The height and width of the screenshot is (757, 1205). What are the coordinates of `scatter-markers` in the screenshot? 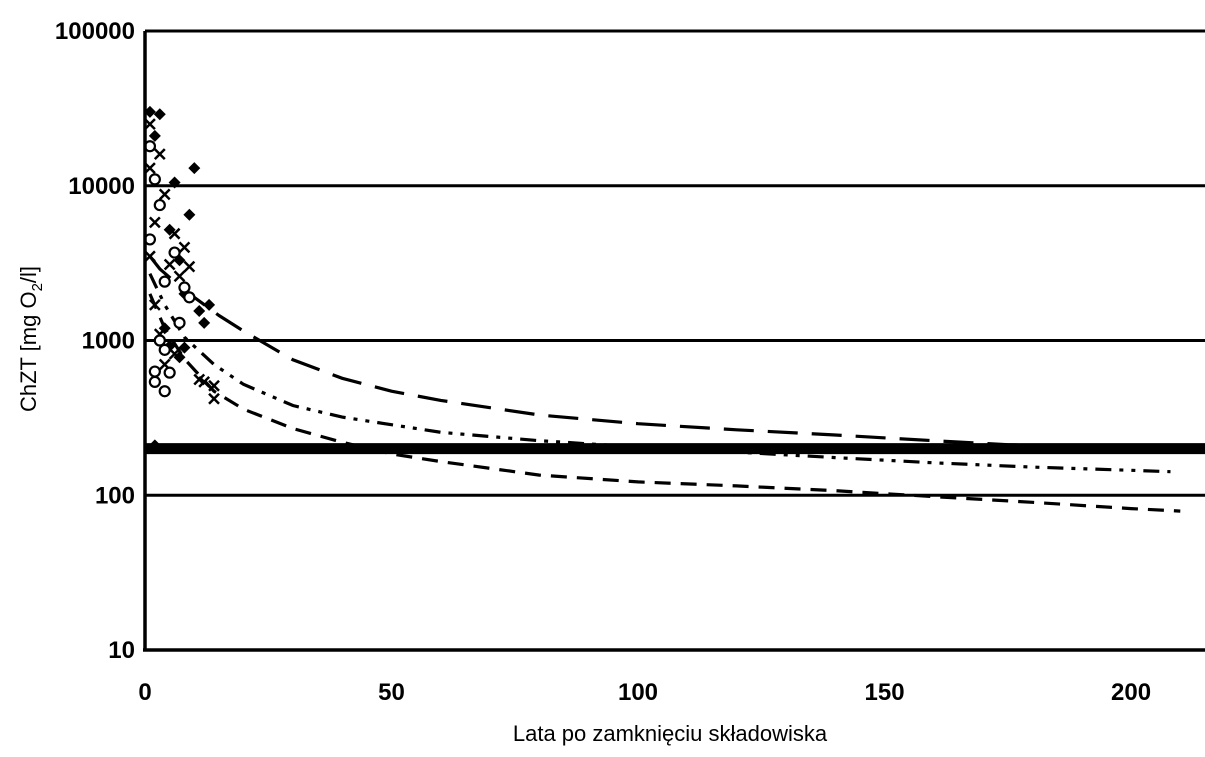 It's located at (181, 278).